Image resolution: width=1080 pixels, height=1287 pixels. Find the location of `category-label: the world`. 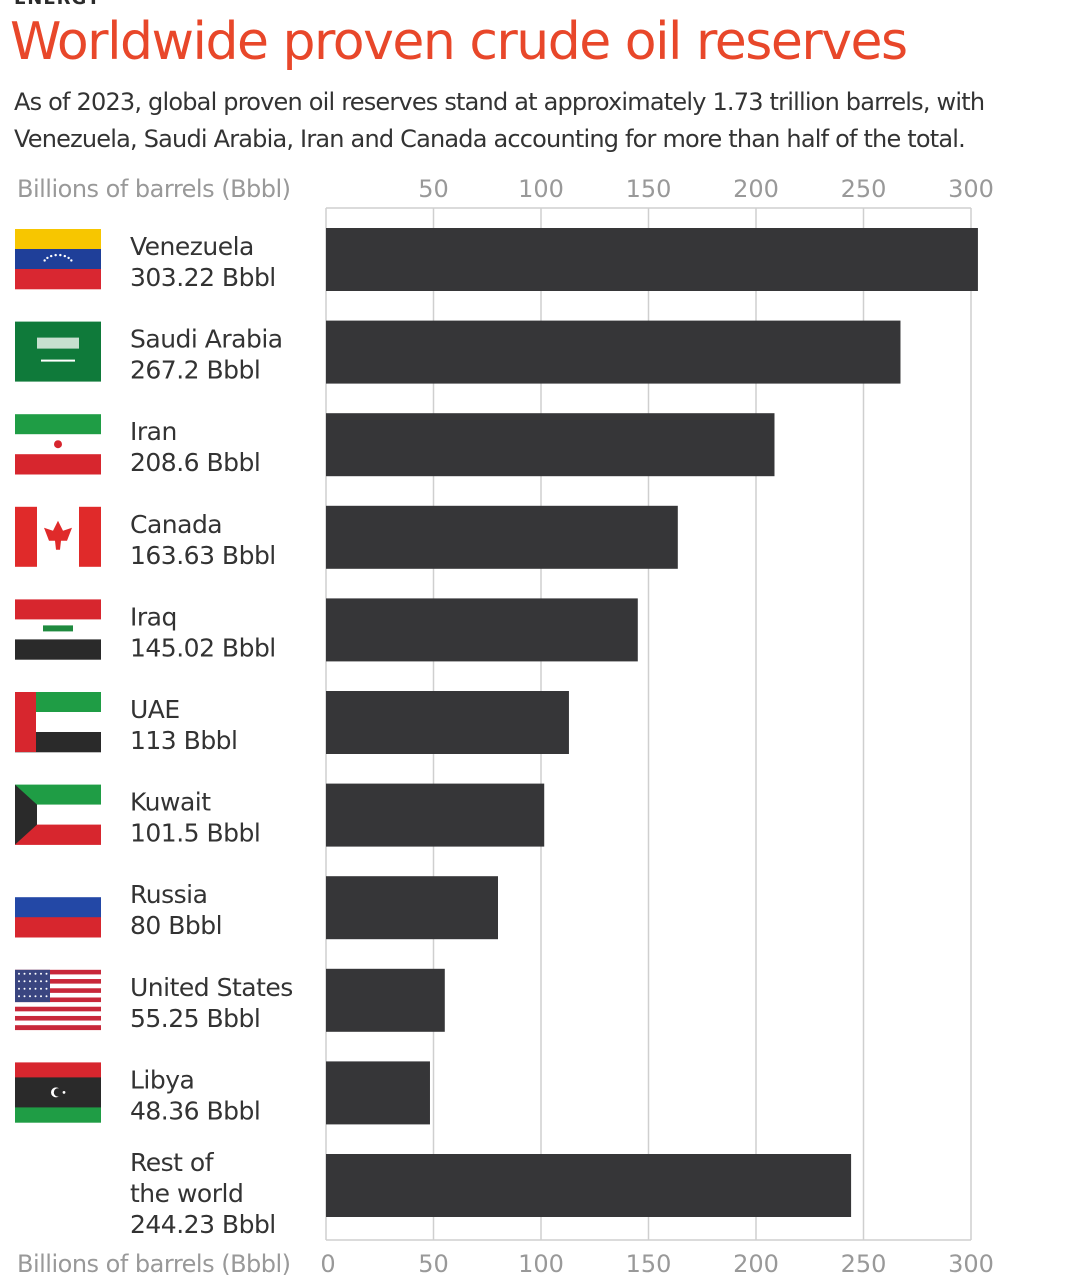

category-label: the world is located at coordinates (186, 1193).